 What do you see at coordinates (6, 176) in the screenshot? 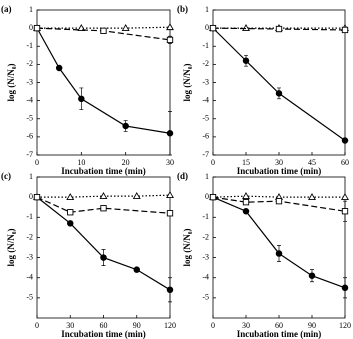
I see `panel-label: (c)` at bounding box center [6, 176].